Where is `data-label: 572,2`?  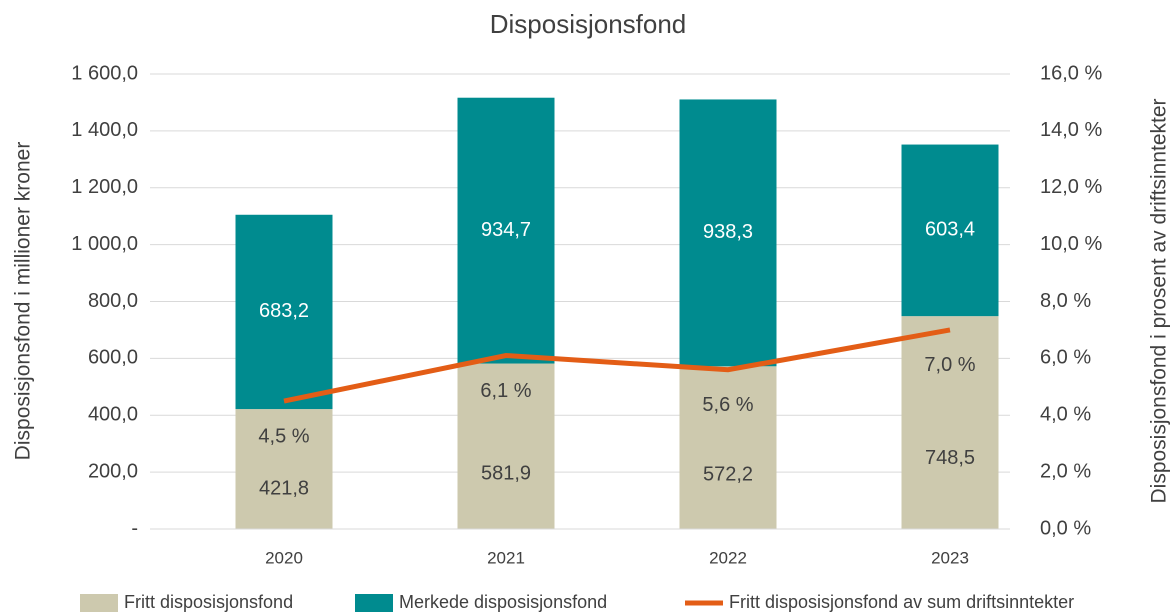 data-label: 572,2 is located at coordinates (728, 475).